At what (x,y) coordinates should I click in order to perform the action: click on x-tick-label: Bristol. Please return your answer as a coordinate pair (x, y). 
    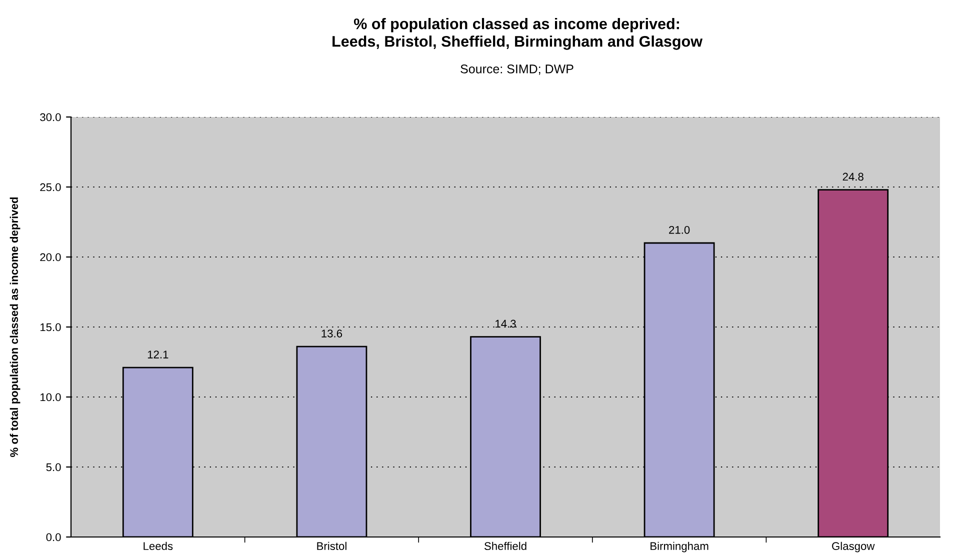
    Looking at the image, I should click on (331, 546).